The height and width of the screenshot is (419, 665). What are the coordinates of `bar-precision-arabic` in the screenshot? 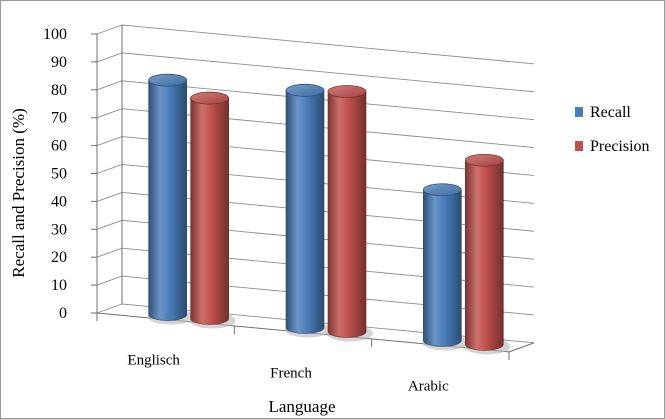 It's located at (487, 254).